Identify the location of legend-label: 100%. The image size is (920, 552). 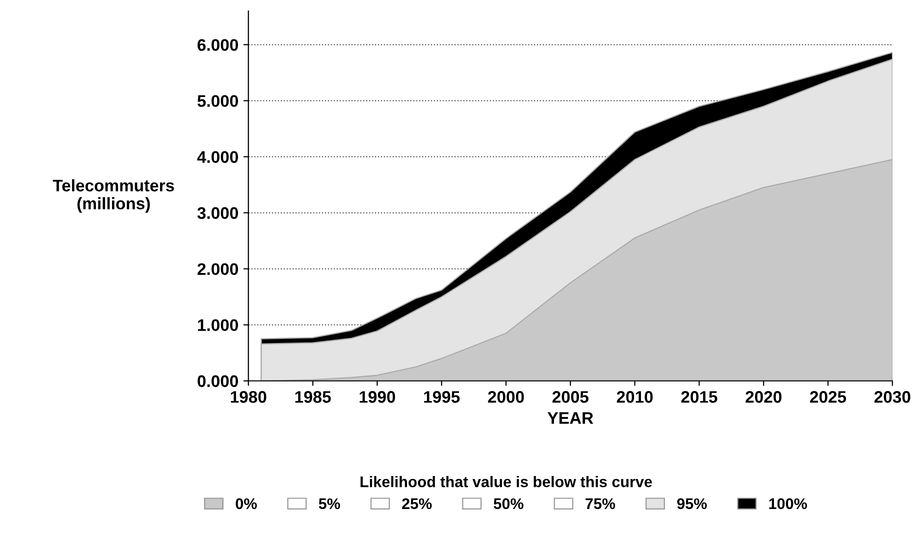
(788, 504).